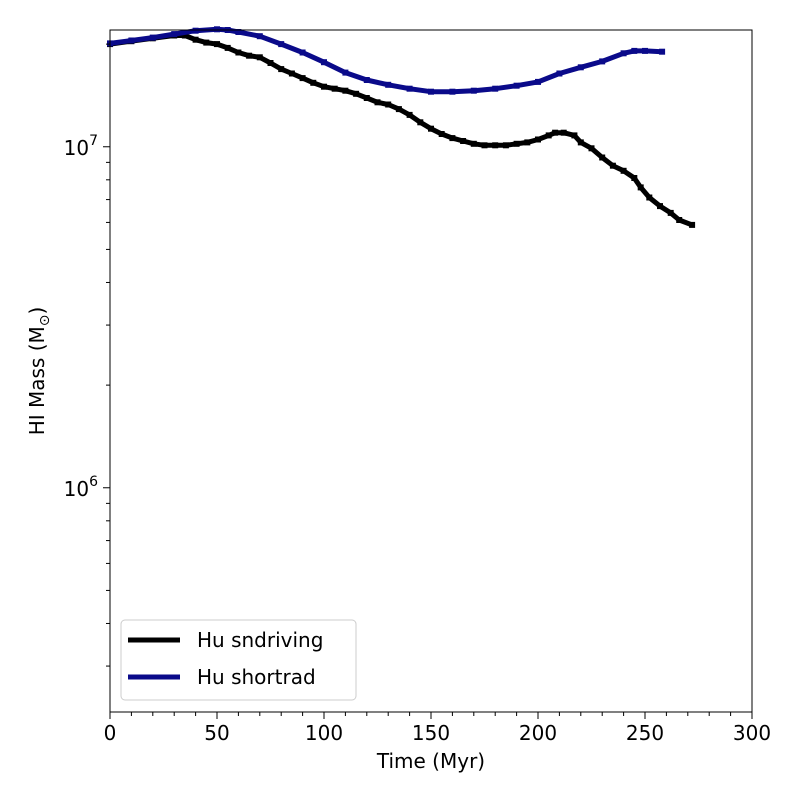 The image size is (800, 800). Describe the element at coordinates (645, 733) in the screenshot. I see `x-tick-label: 250` at that location.